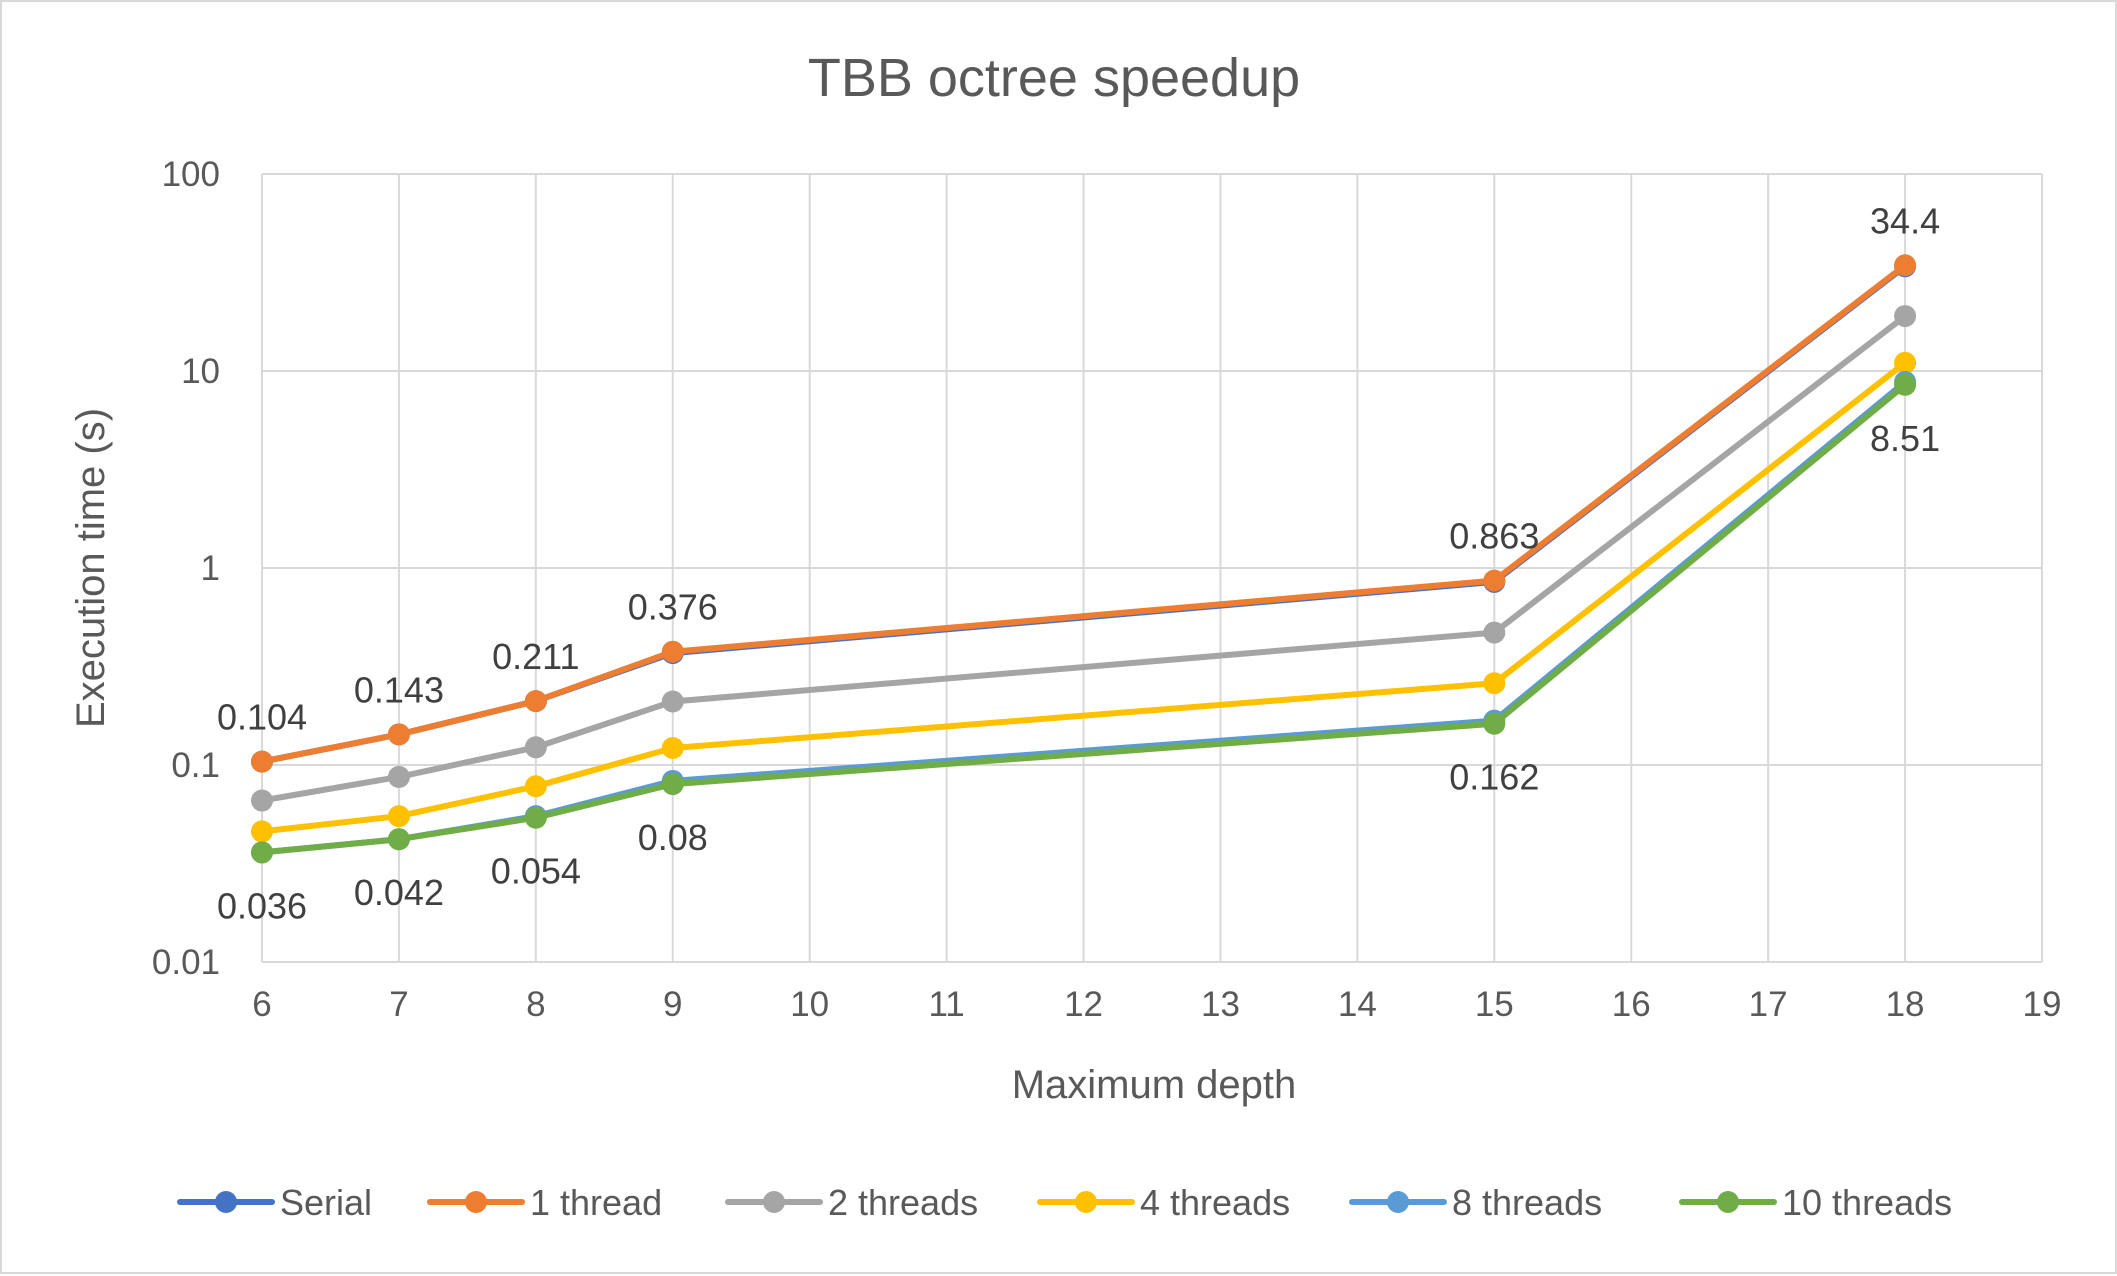 The width and height of the screenshot is (2117, 1276). I want to click on x-tick-label: 16, so click(1631, 1004).